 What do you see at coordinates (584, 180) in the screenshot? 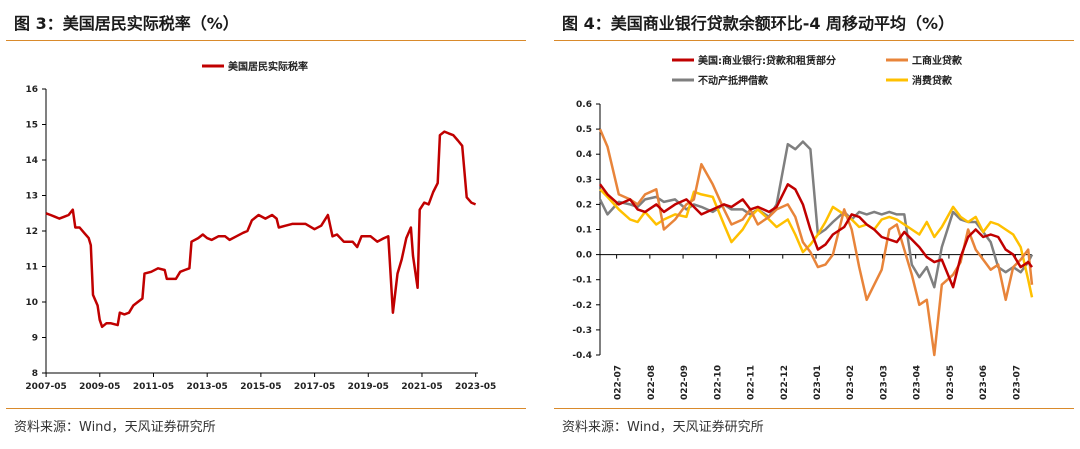
I see `y-tick-label: 0.3` at bounding box center [584, 180].